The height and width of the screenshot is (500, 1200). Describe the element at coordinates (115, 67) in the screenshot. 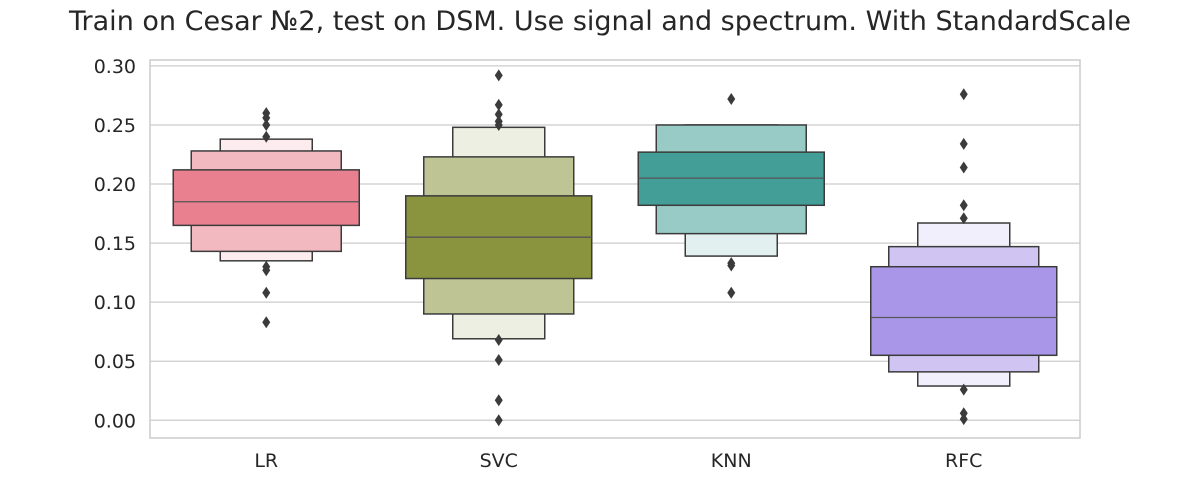

I see `y-tick-label: 0.30` at that location.